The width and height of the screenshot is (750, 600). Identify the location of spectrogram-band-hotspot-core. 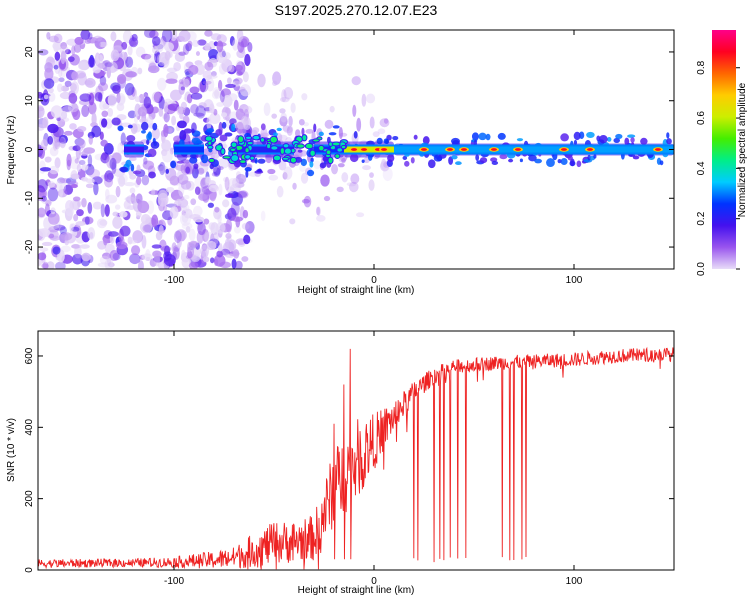
(464, 149).